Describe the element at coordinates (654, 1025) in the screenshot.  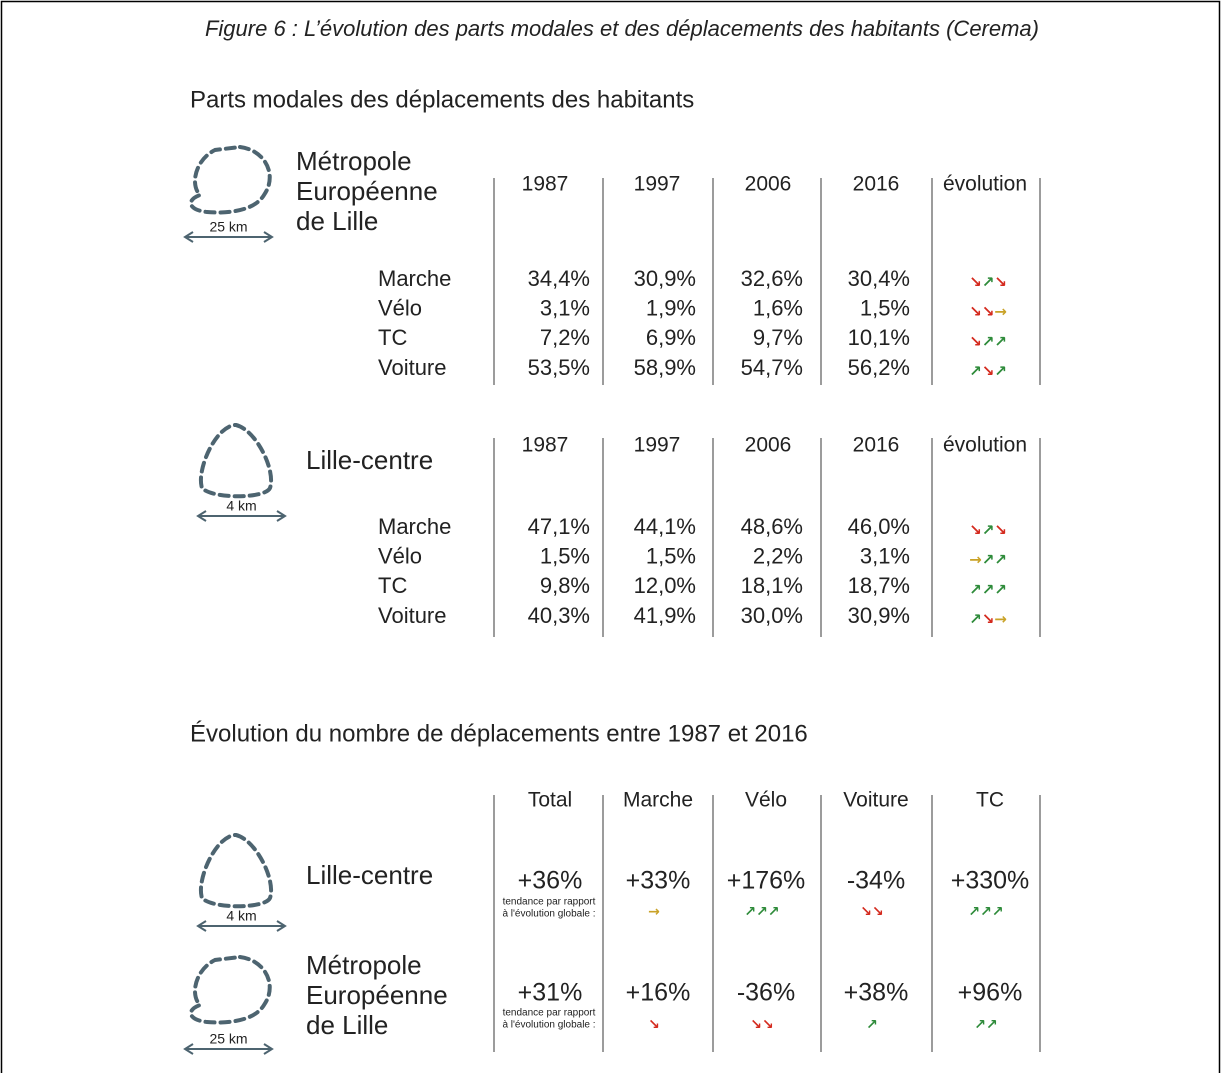
I see `trend-arrows: ↘` at that location.